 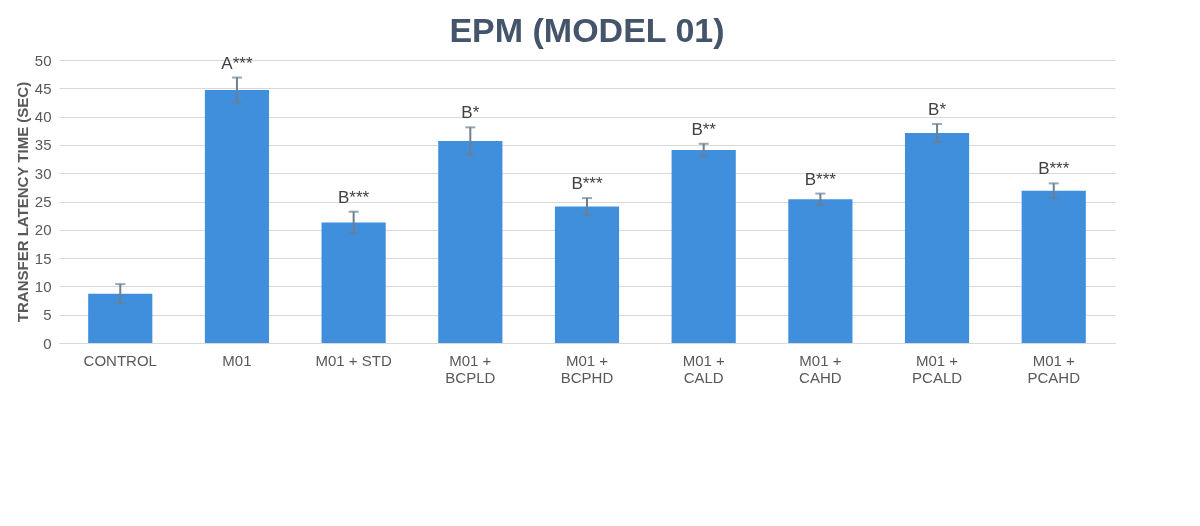 What do you see at coordinates (43, 258) in the screenshot?
I see `y-tick-label: 15` at bounding box center [43, 258].